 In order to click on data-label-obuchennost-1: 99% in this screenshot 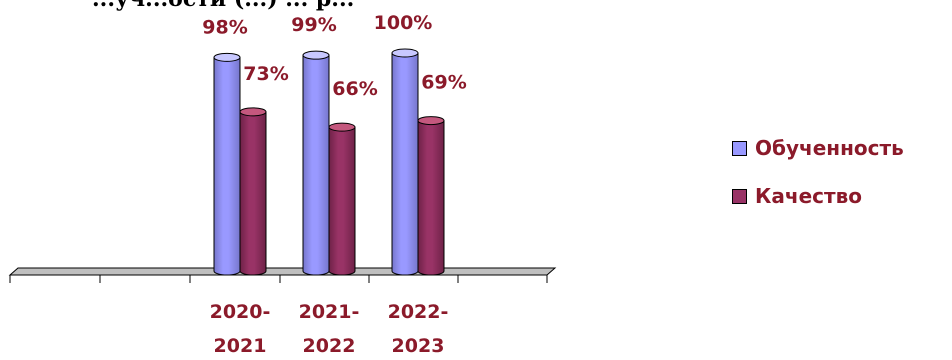, I will do `click(313, 25)`.